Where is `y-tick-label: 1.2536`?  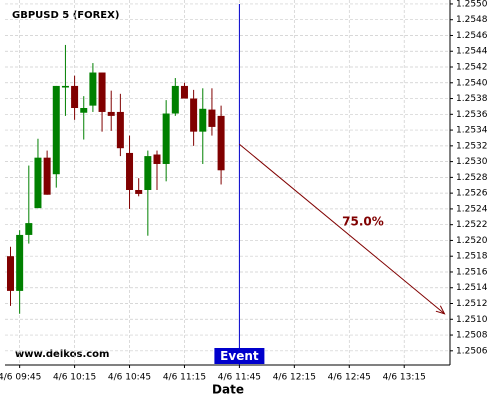 y-tick-label: 1.2536 is located at coordinates (472, 115).